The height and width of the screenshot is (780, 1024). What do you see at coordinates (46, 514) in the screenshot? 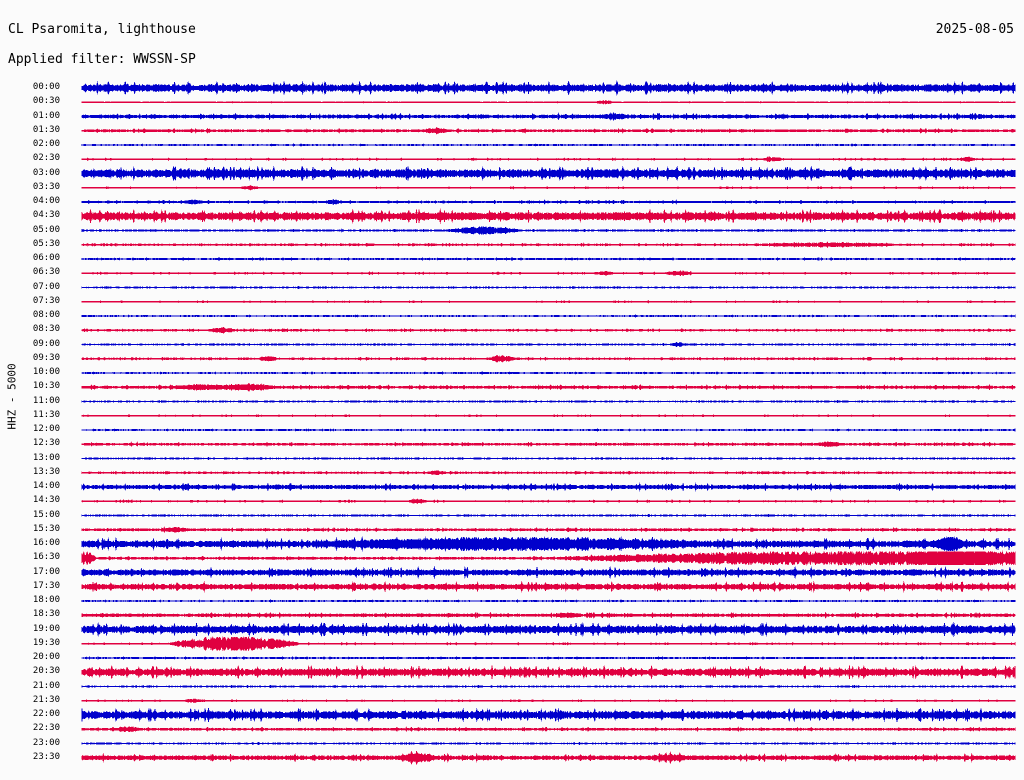
I see `time-tick-label: 15:00` at bounding box center [46, 514].